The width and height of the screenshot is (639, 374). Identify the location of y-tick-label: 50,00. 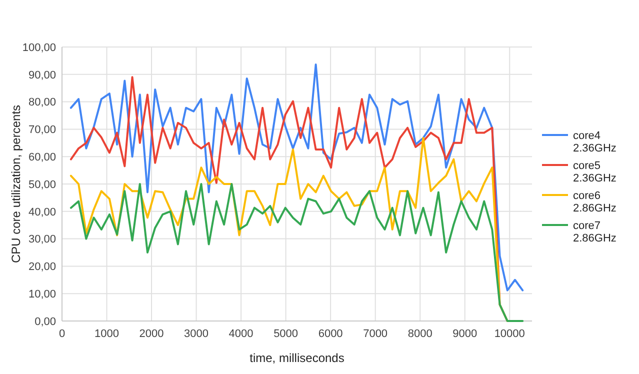
(42, 184).